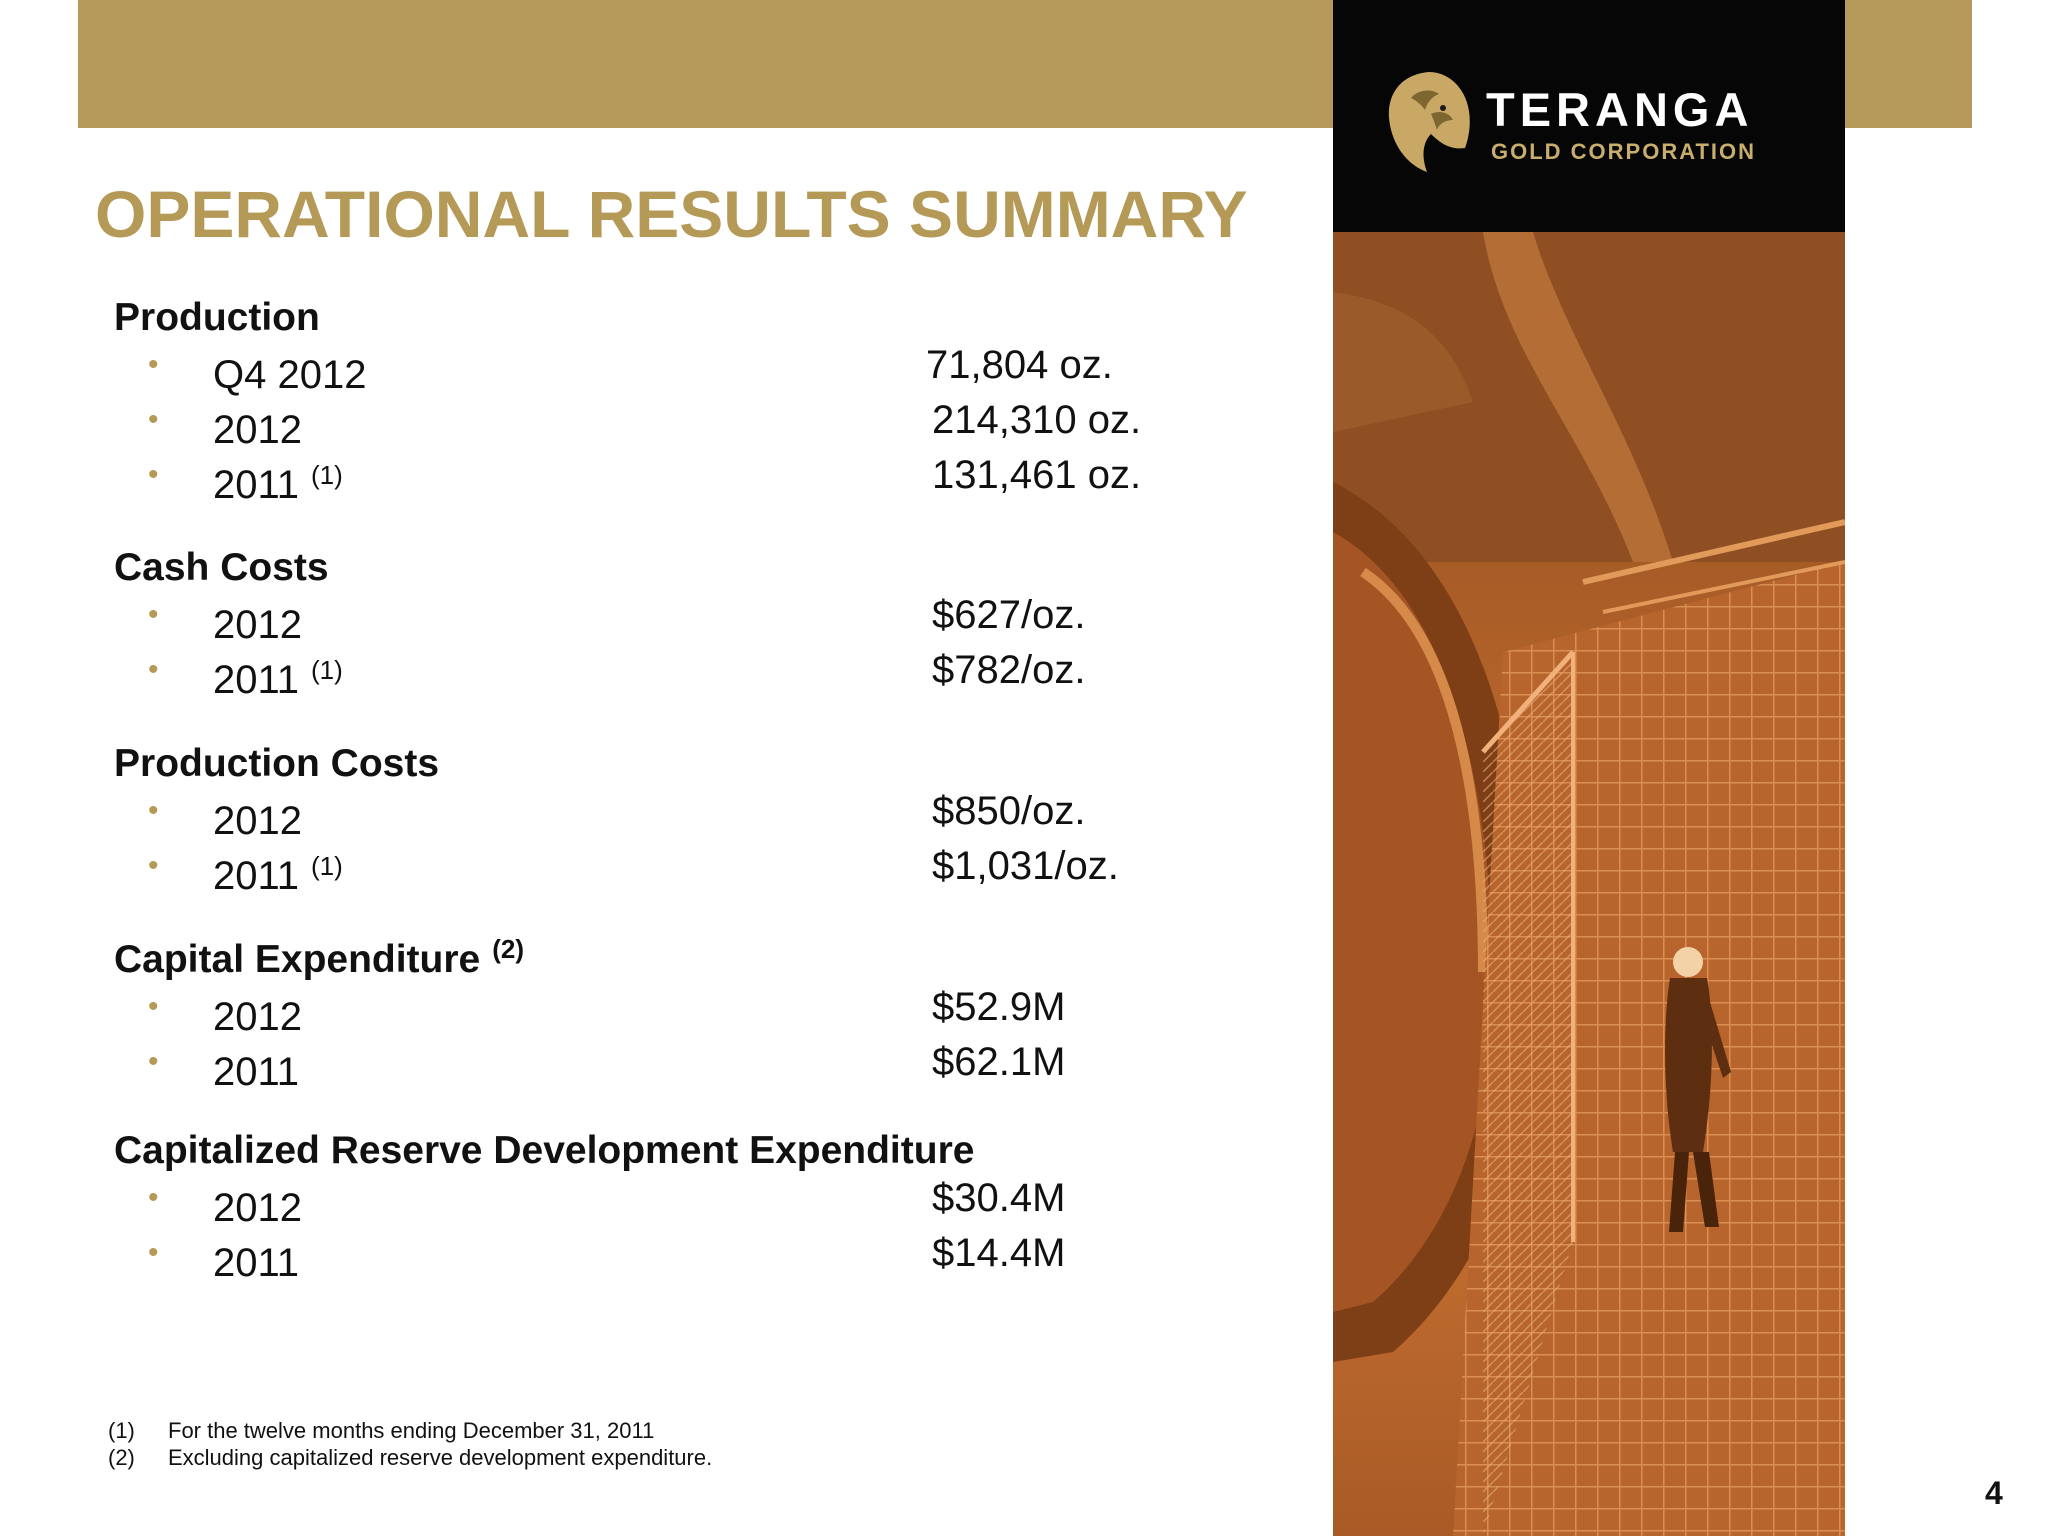 The height and width of the screenshot is (1536, 2048). Describe the element at coordinates (1037, 475) in the screenshot. I see `row-value: 131,461 oz.` at that location.